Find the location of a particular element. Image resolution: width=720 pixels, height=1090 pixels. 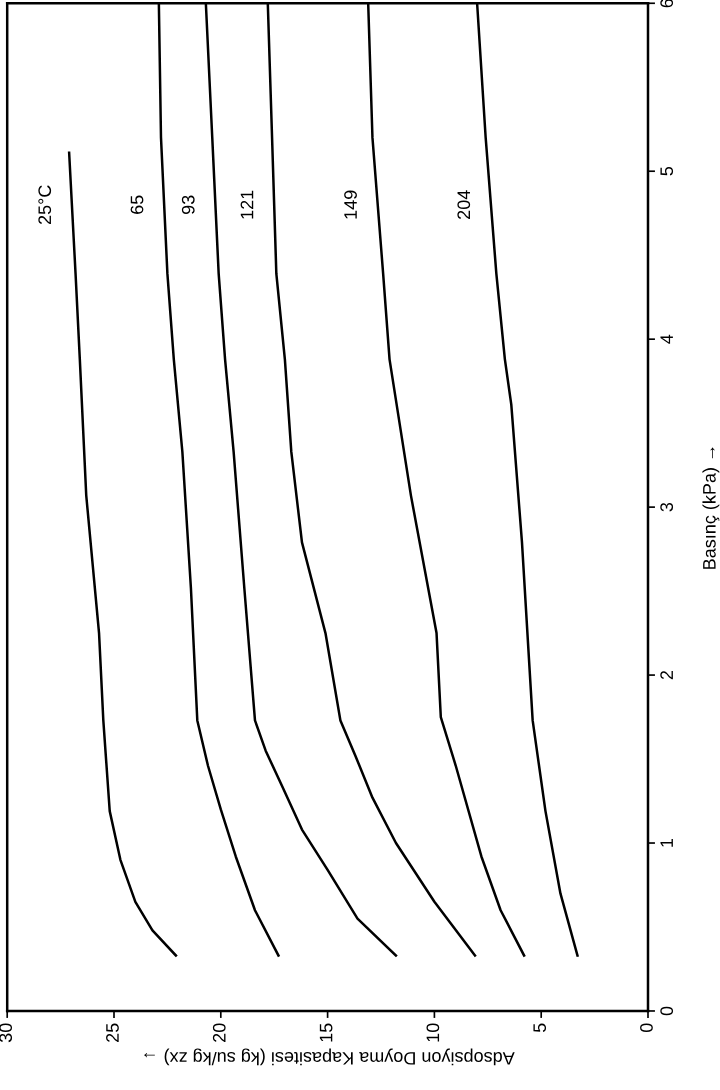

x-tick-label: 25 is located at coordinates (112, 1032).